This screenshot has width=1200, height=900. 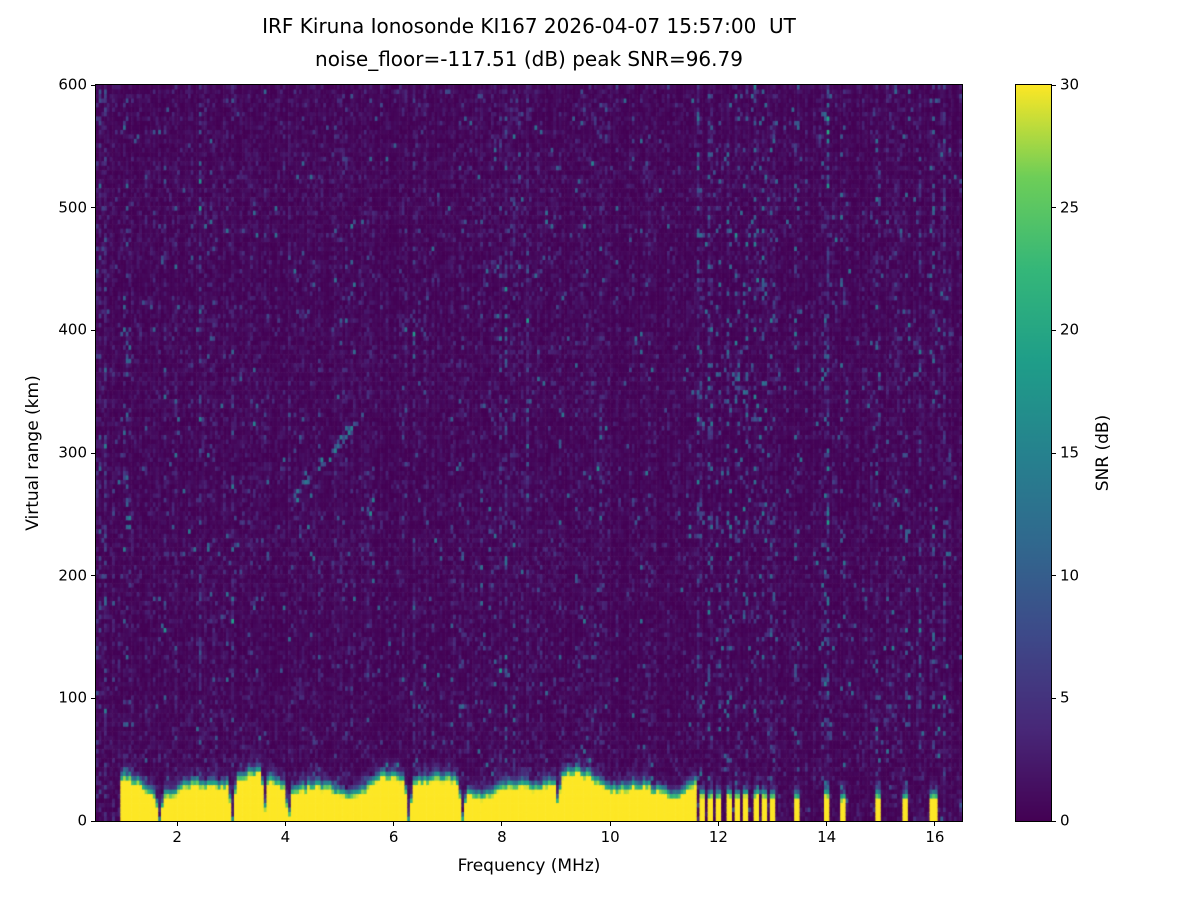 I want to click on y-tick-label: 500, so click(x=72, y=207).